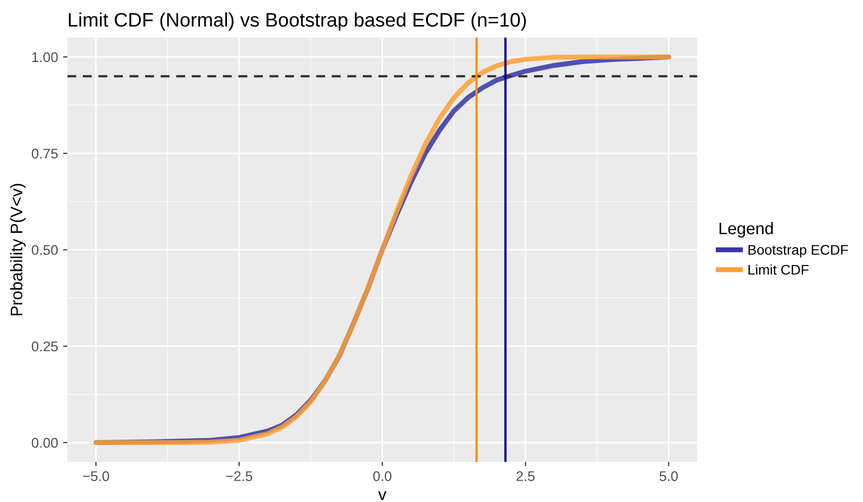  Describe the element at coordinates (525, 476) in the screenshot. I see `x-tick-label: 2.5` at that location.